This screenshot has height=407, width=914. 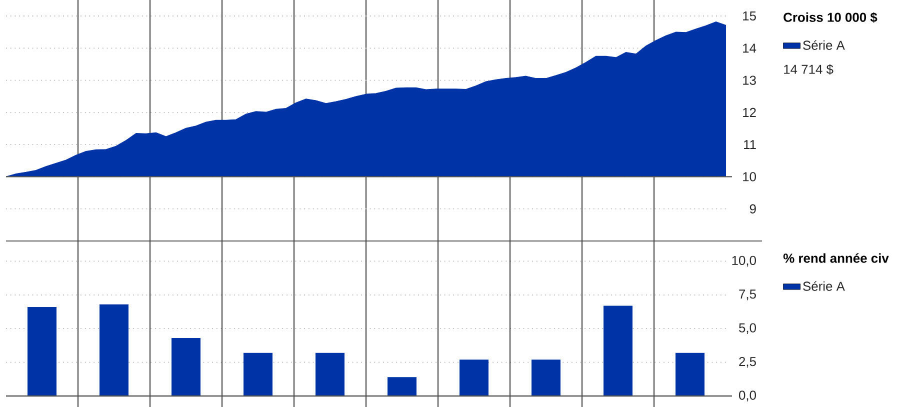 What do you see at coordinates (749, 80) in the screenshot?
I see `y-tick-label: 13` at bounding box center [749, 80].